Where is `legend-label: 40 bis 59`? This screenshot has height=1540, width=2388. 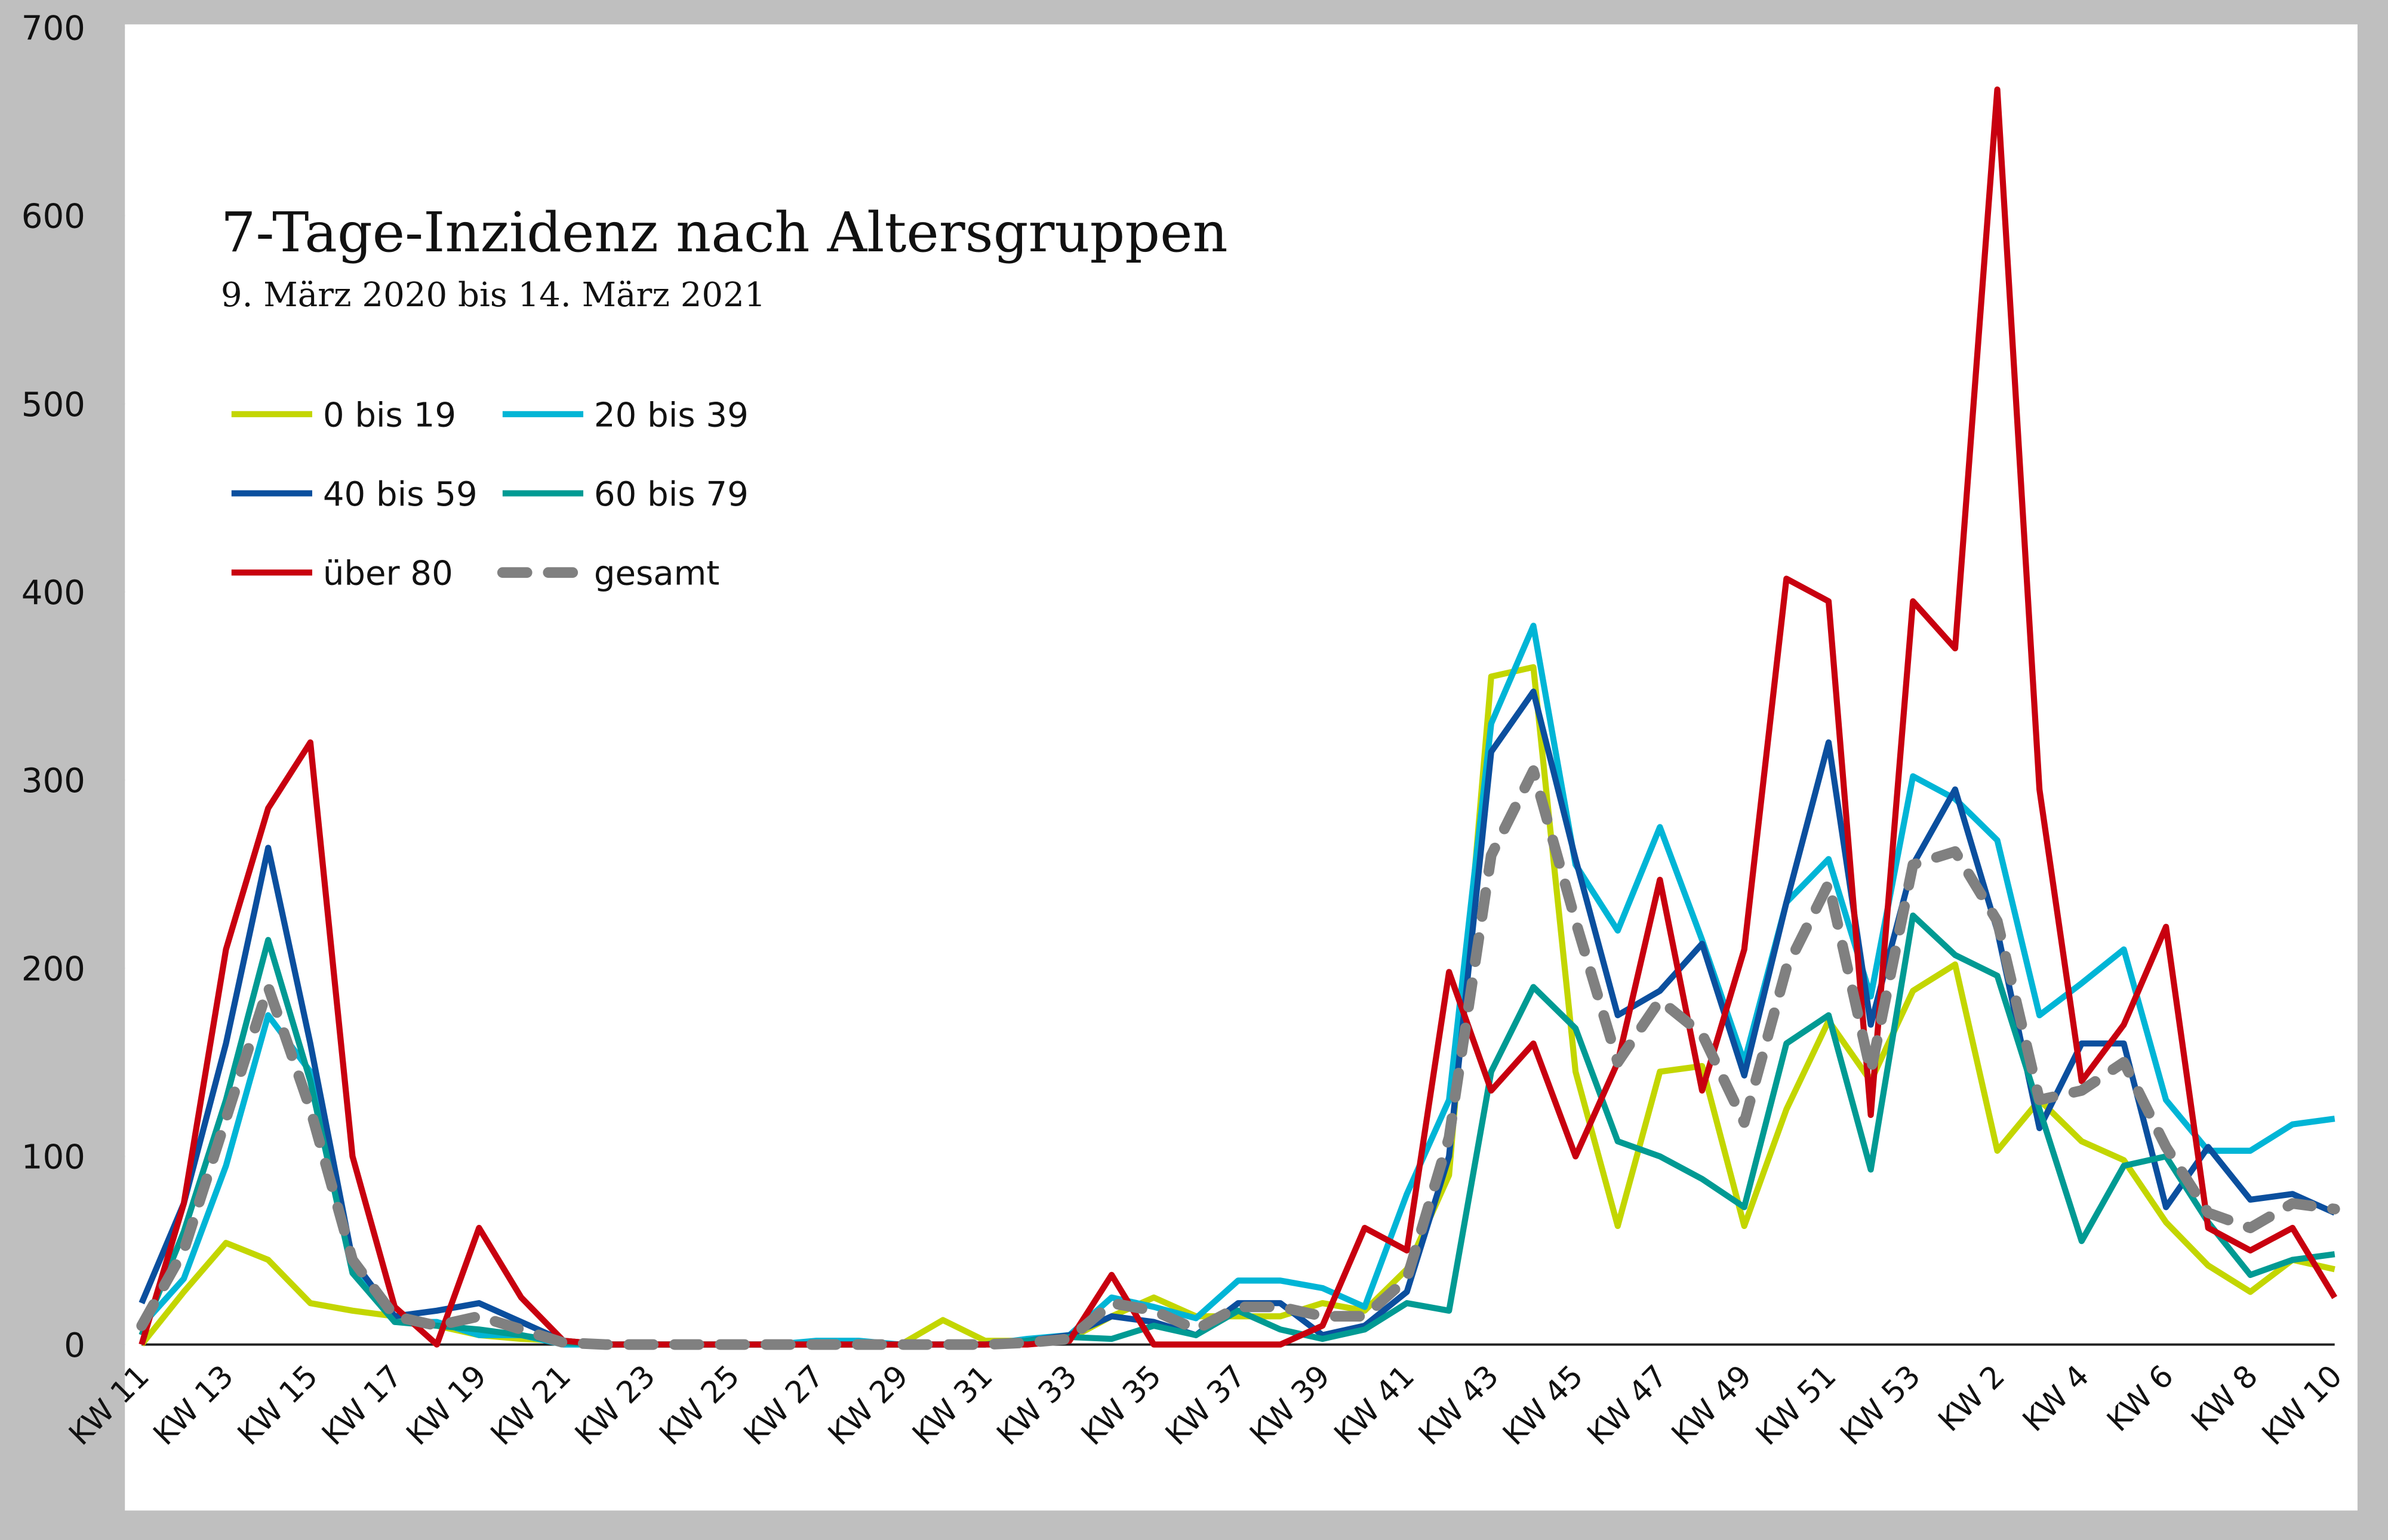 legend-label: 40 bis 59 is located at coordinates (400, 494).